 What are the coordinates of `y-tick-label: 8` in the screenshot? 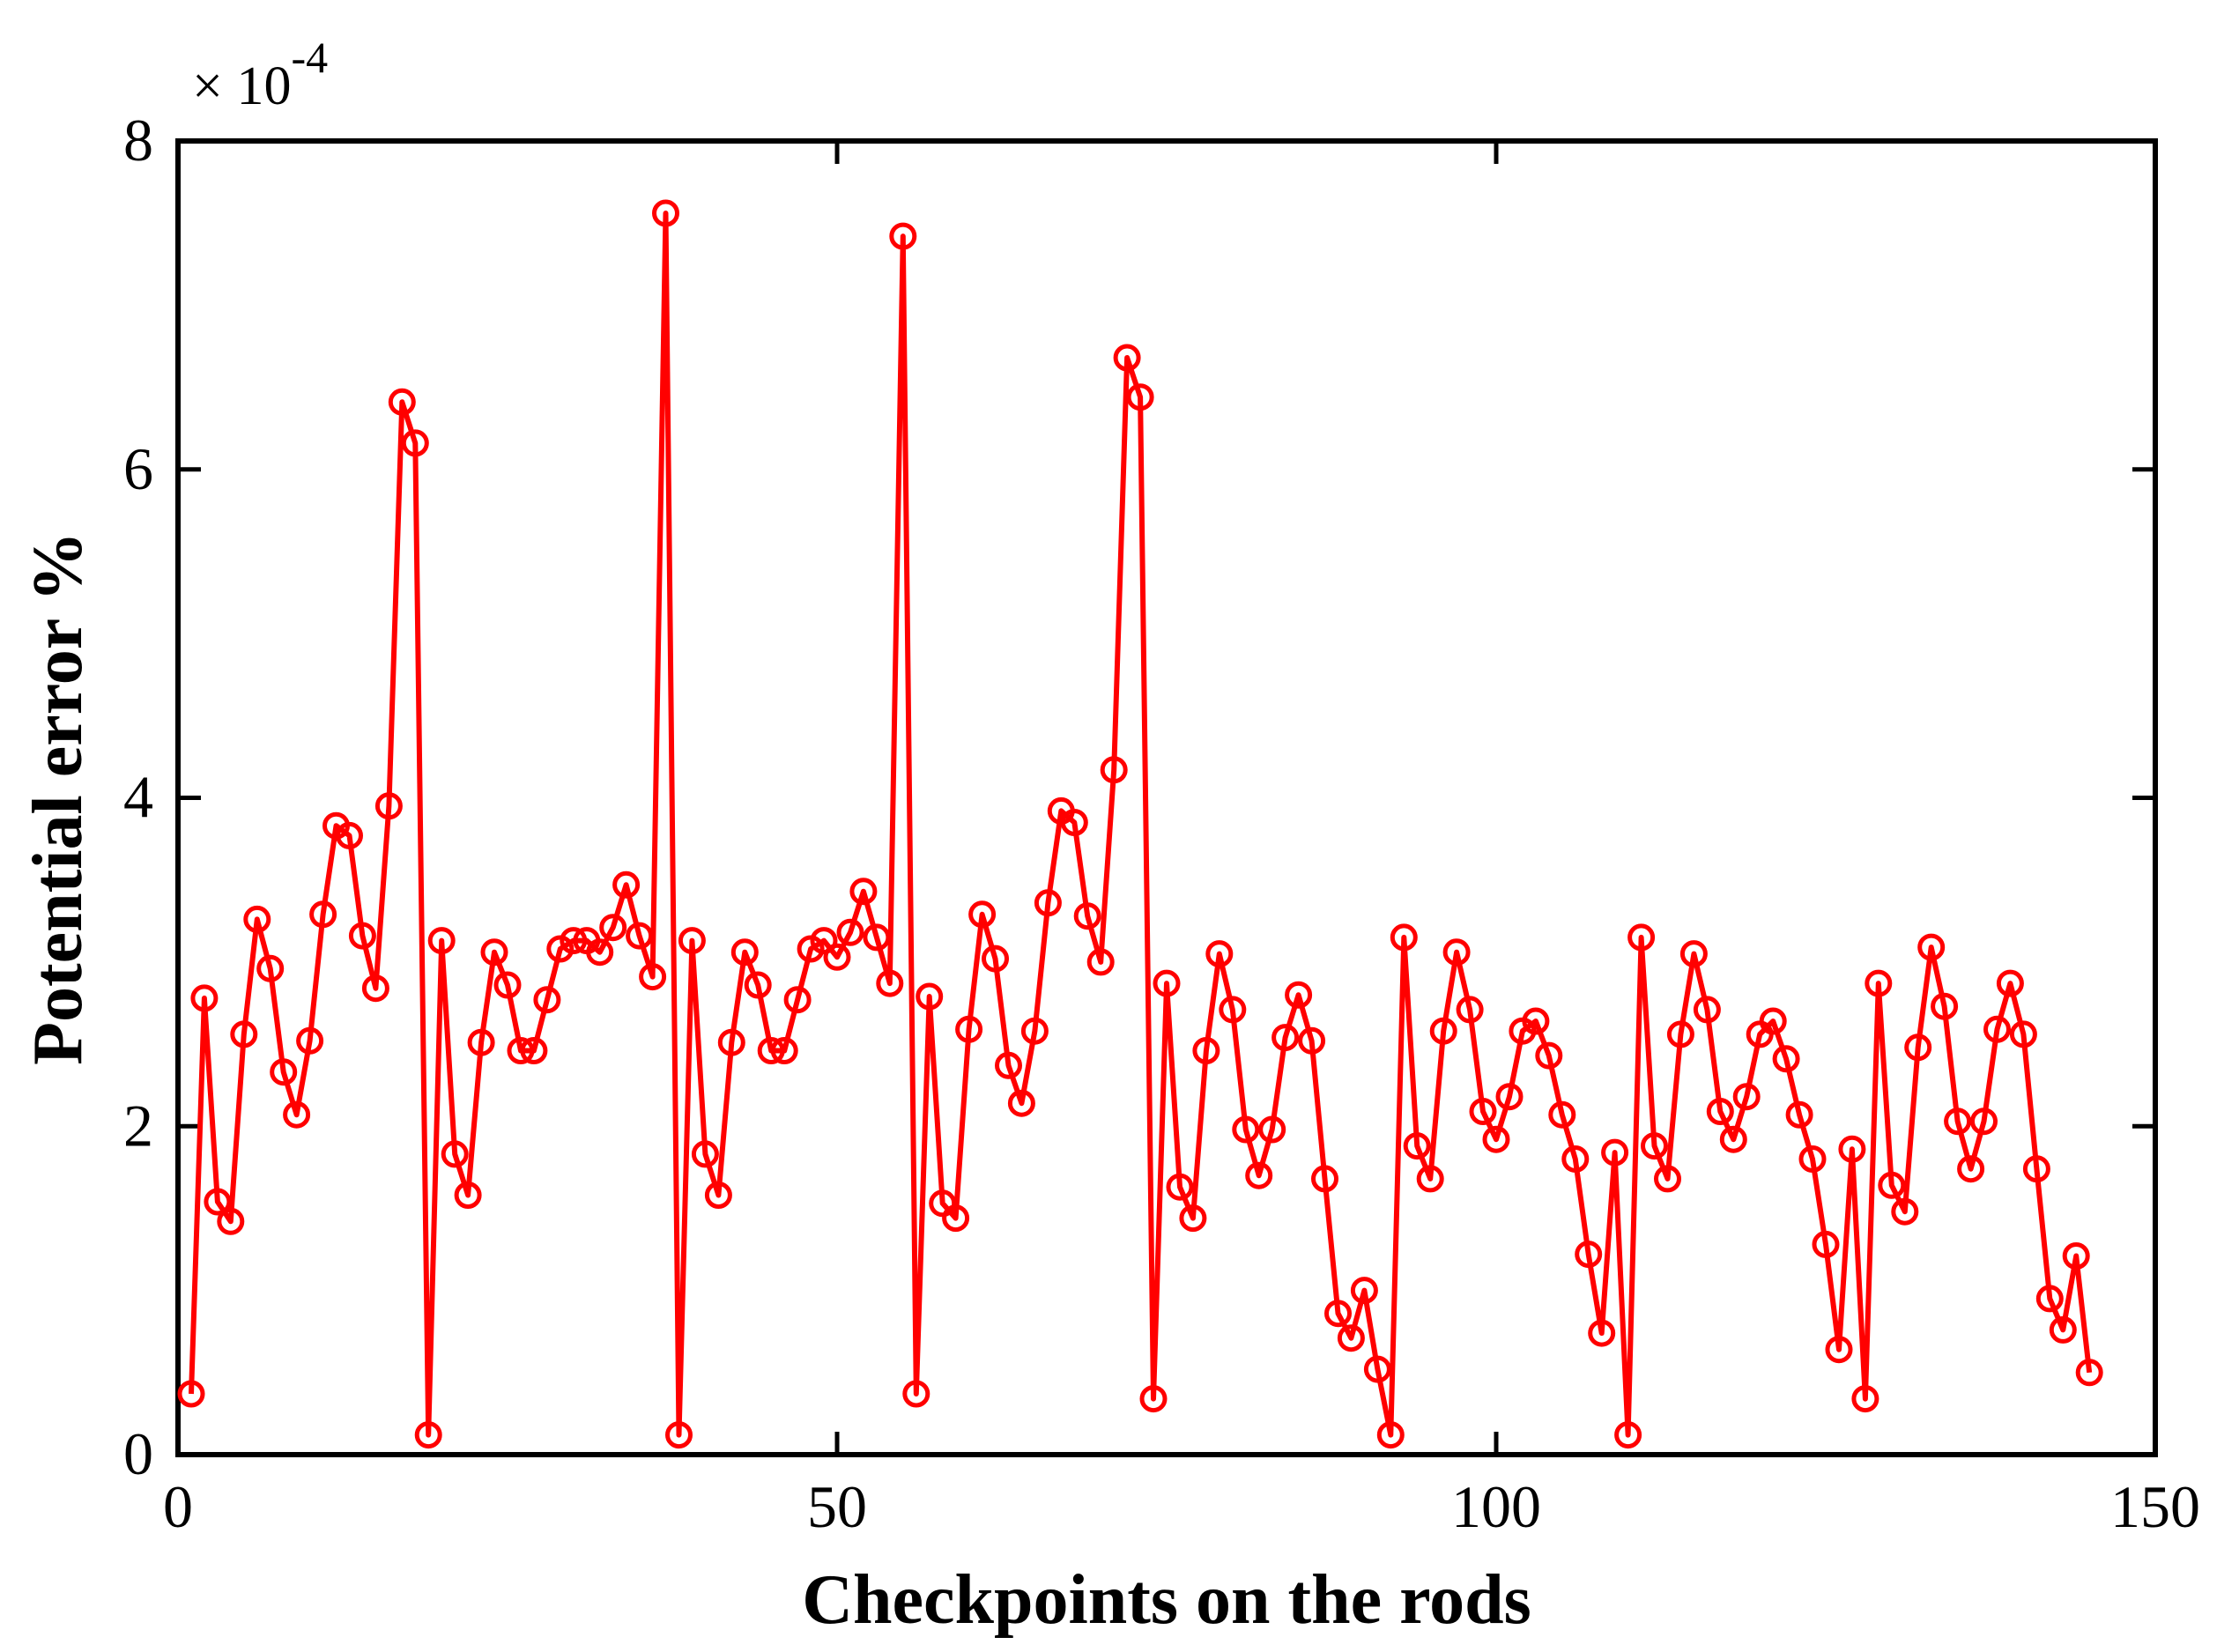 It's located at (138, 140).